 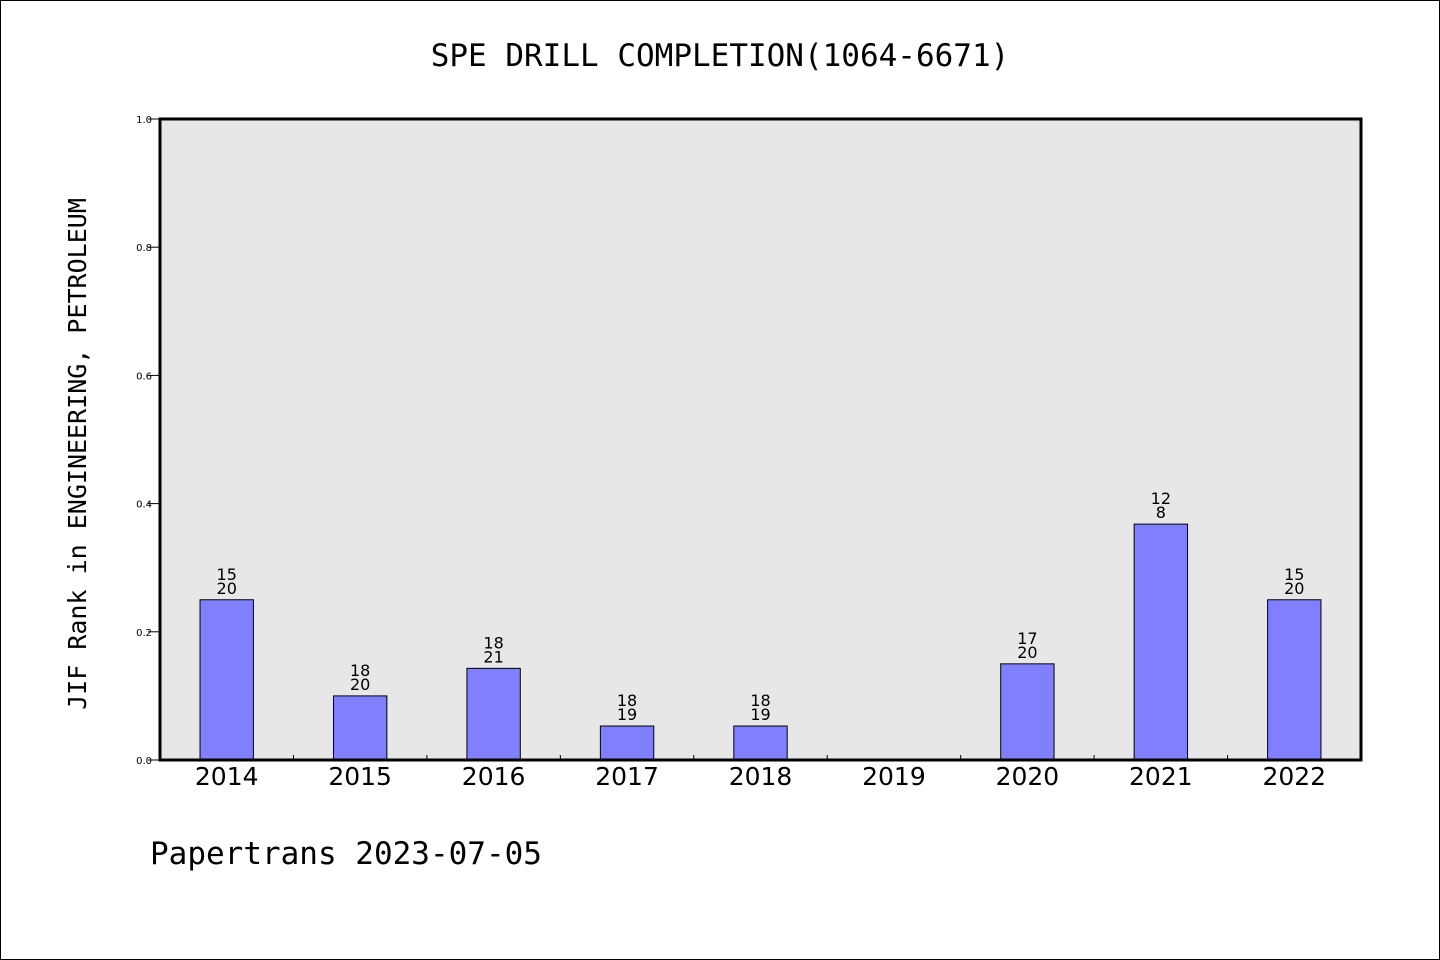 I want to click on bar-label-rank-2014: 15, so click(x=227, y=574).